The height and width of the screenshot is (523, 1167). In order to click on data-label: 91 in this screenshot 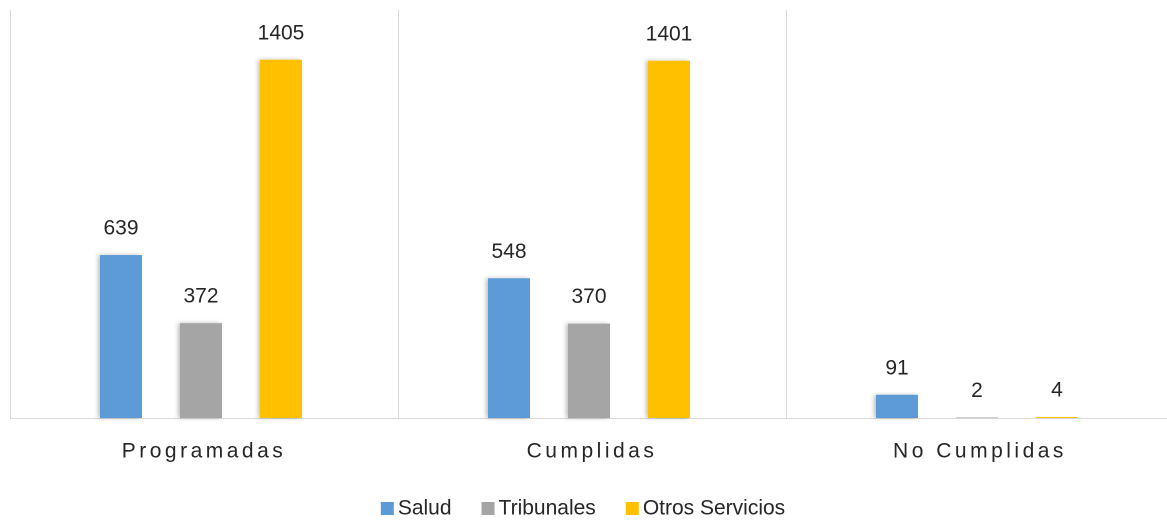, I will do `click(896, 367)`.